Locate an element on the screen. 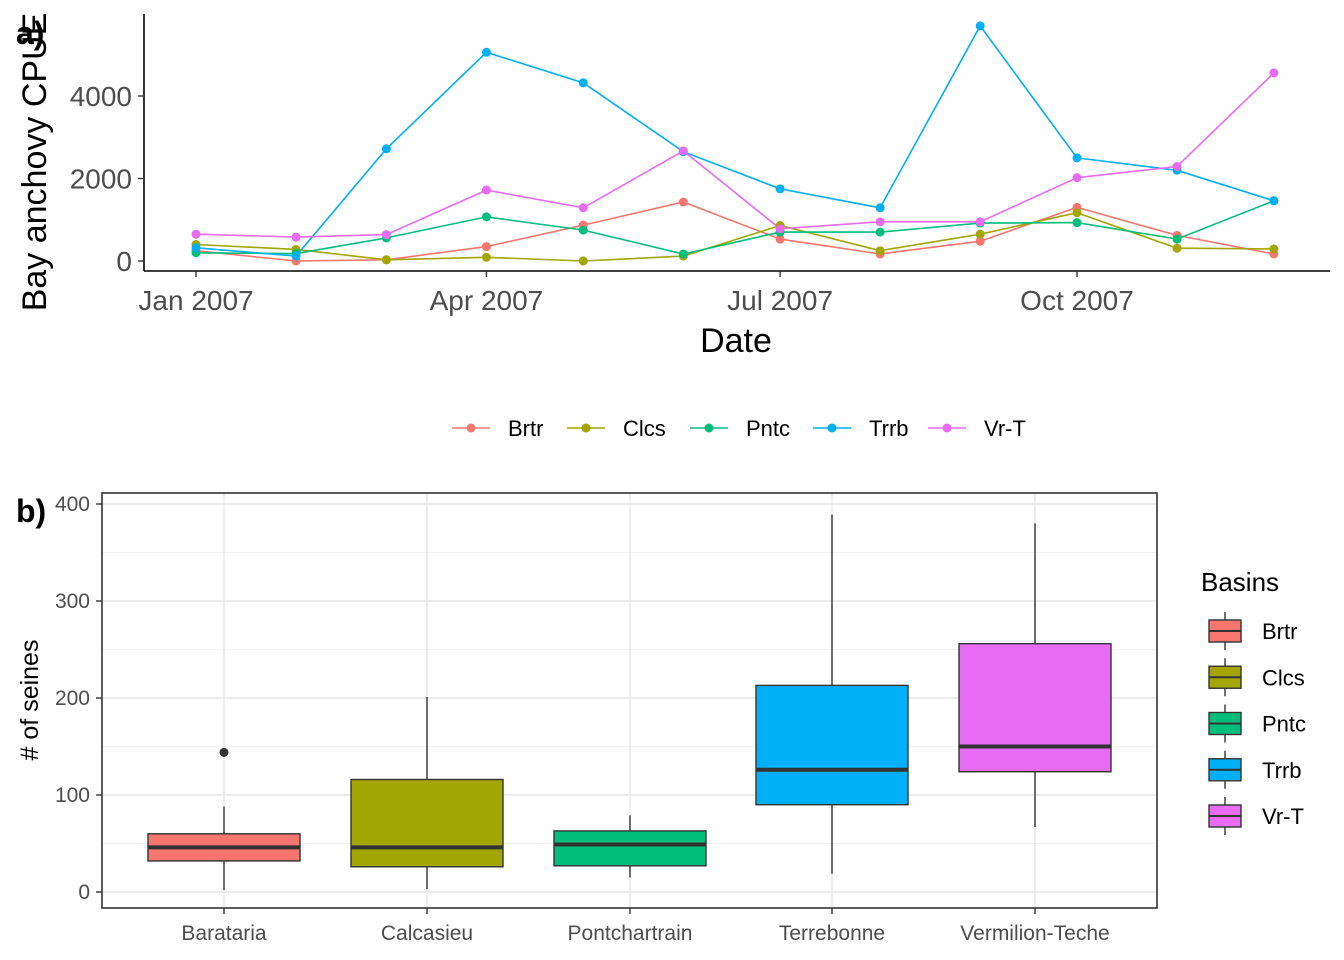 This screenshot has height=960, width=1344. y-tick-label: 4000 is located at coordinates (101, 96).